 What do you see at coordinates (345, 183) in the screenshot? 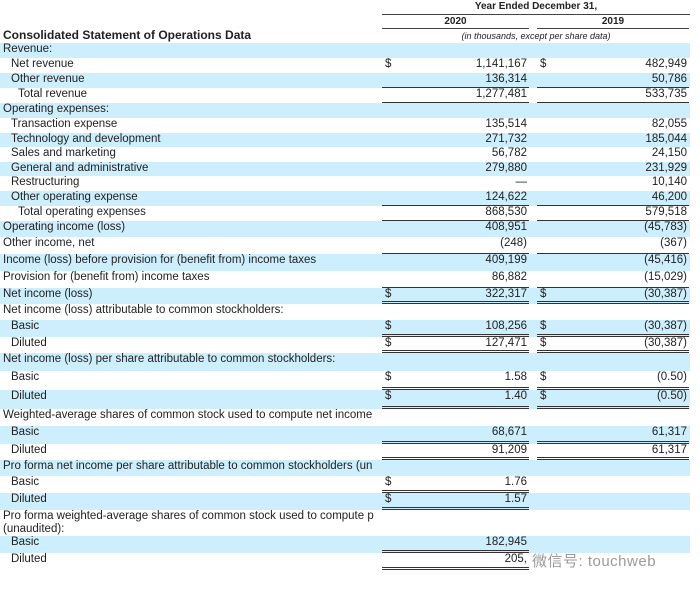
I see `table-row: Restructuring — 10,140` at bounding box center [345, 183].